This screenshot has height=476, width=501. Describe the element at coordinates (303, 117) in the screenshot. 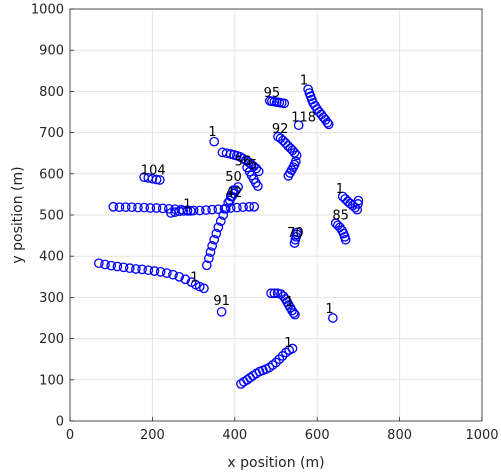

I see `track-annotation: 118` at that location.